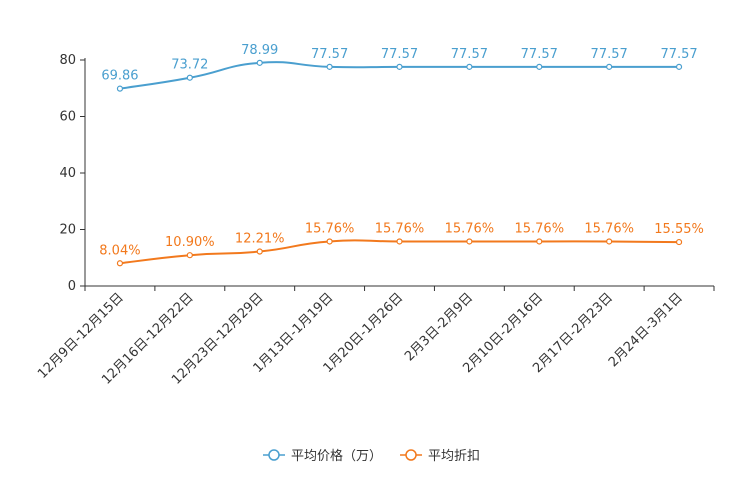 This screenshot has height=496, width=744. Describe the element at coordinates (439, 327) in the screenshot. I see `x-tick-label: 2月3日-2月9日` at that location.